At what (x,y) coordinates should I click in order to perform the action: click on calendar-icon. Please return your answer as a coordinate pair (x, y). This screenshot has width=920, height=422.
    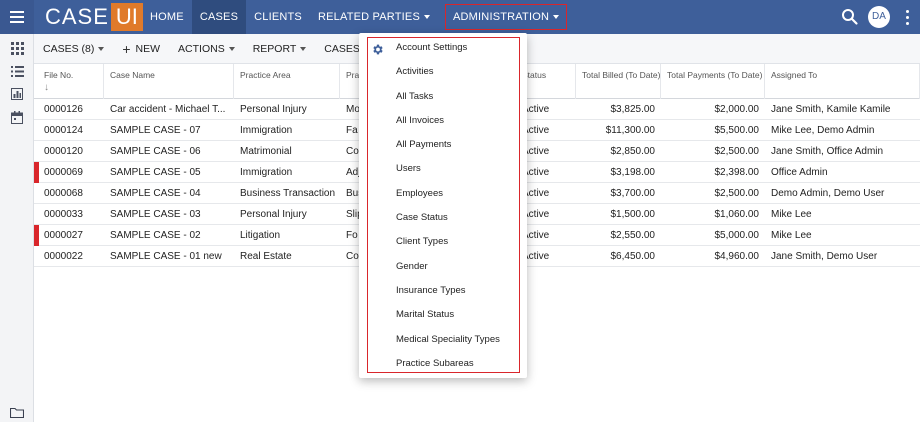
    Looking at the image, I should click on (17, 117).